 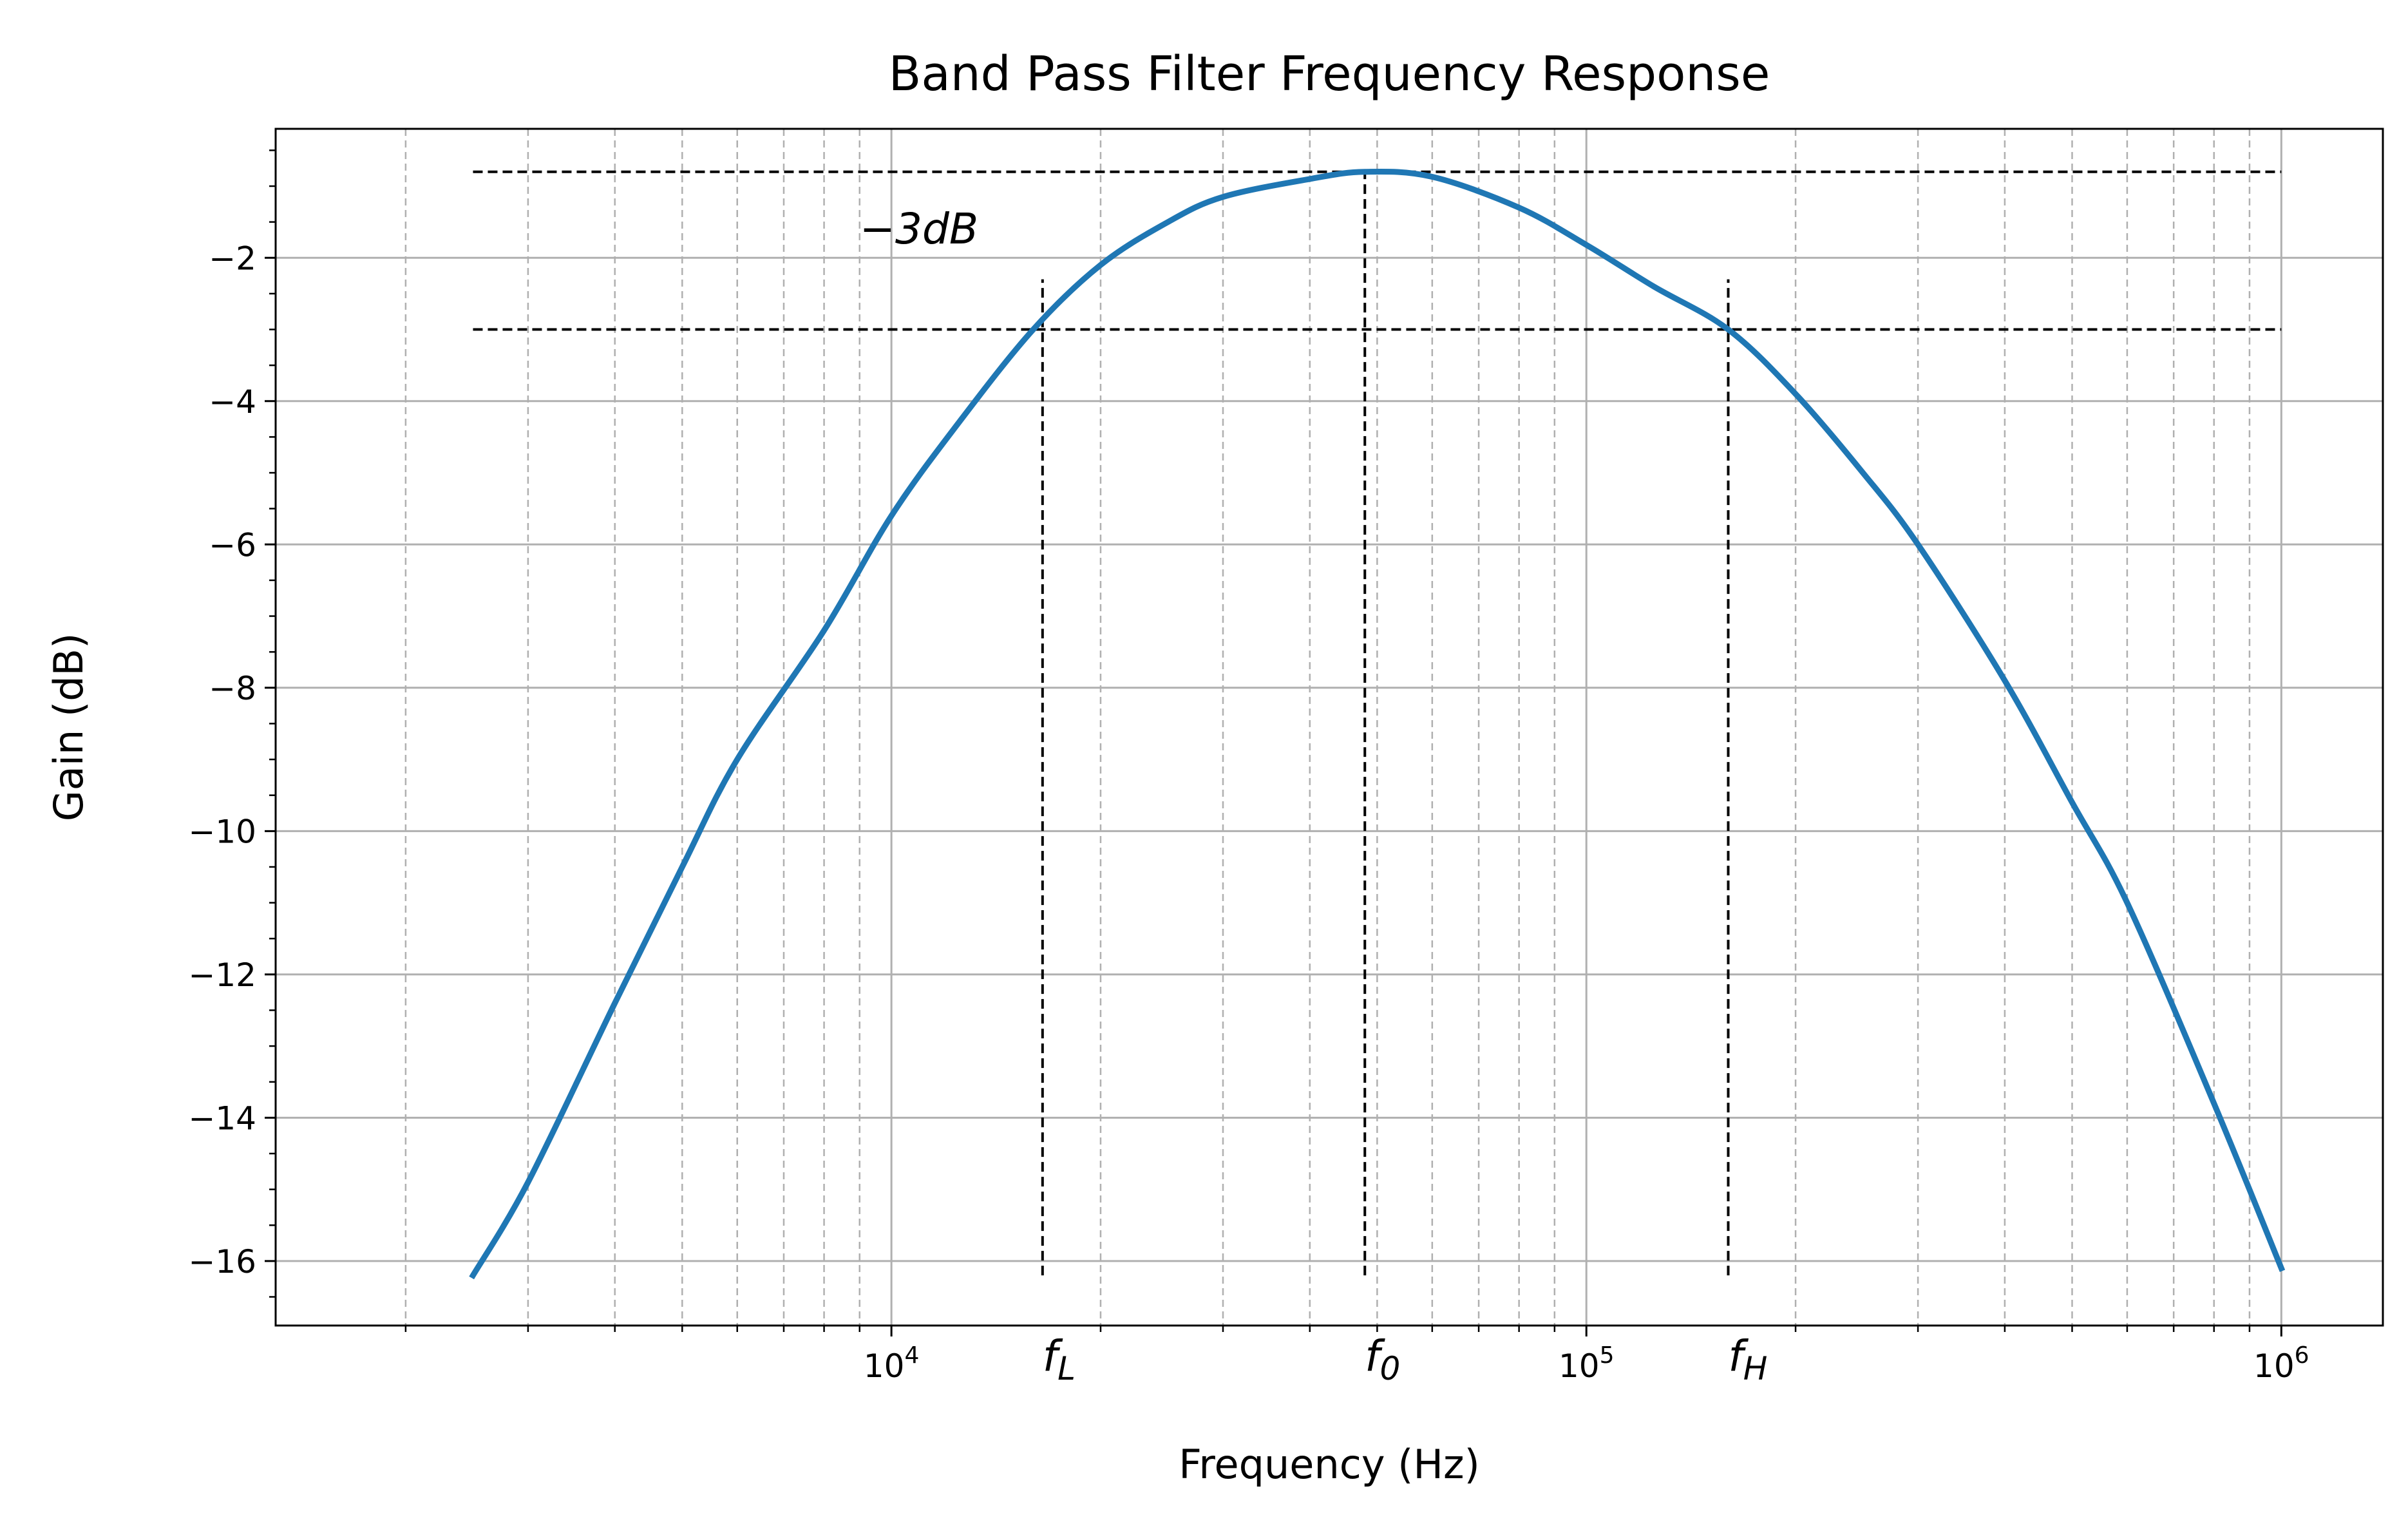 What do you see at coordinates (232, 402) in the screenshot?
I see `y-tick-label: −4` at bounding box center [232, 402].